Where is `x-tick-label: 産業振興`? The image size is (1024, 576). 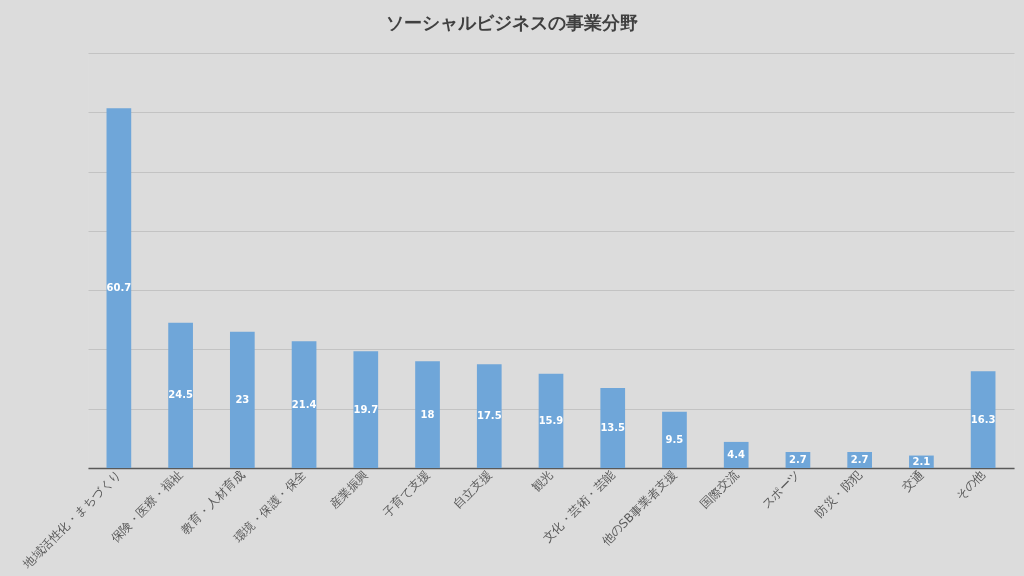 x-tick-label: 産業振興 is located at coordinates (348, 489).